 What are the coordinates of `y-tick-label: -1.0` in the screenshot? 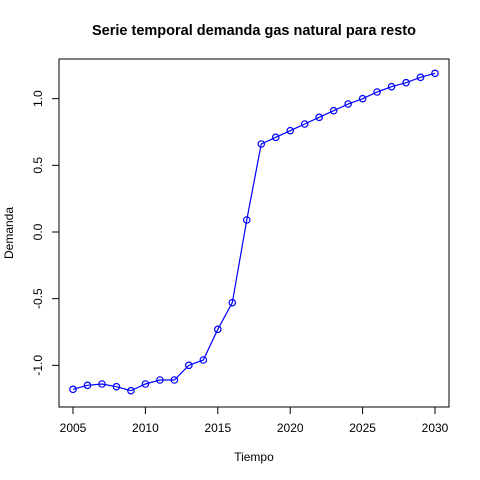 It's located at (38, 365).